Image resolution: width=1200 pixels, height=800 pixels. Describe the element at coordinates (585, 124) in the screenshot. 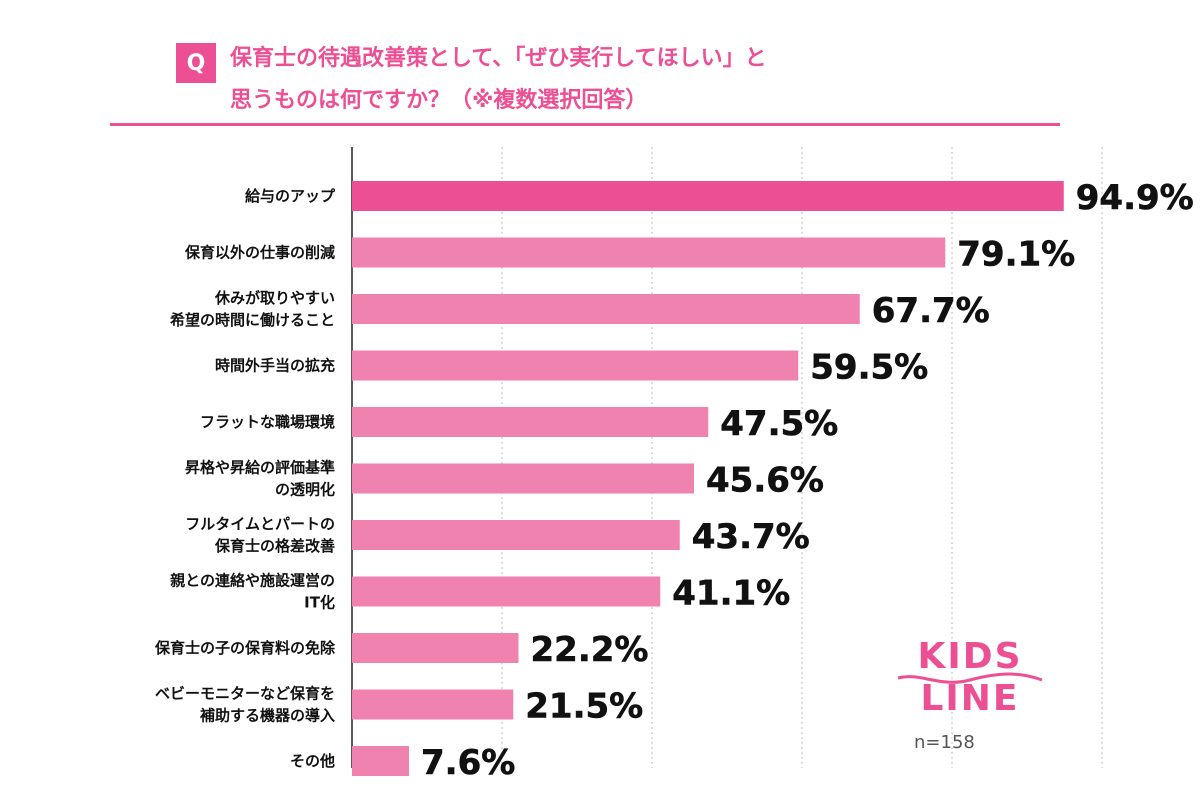

I see `title-divider` at that location.